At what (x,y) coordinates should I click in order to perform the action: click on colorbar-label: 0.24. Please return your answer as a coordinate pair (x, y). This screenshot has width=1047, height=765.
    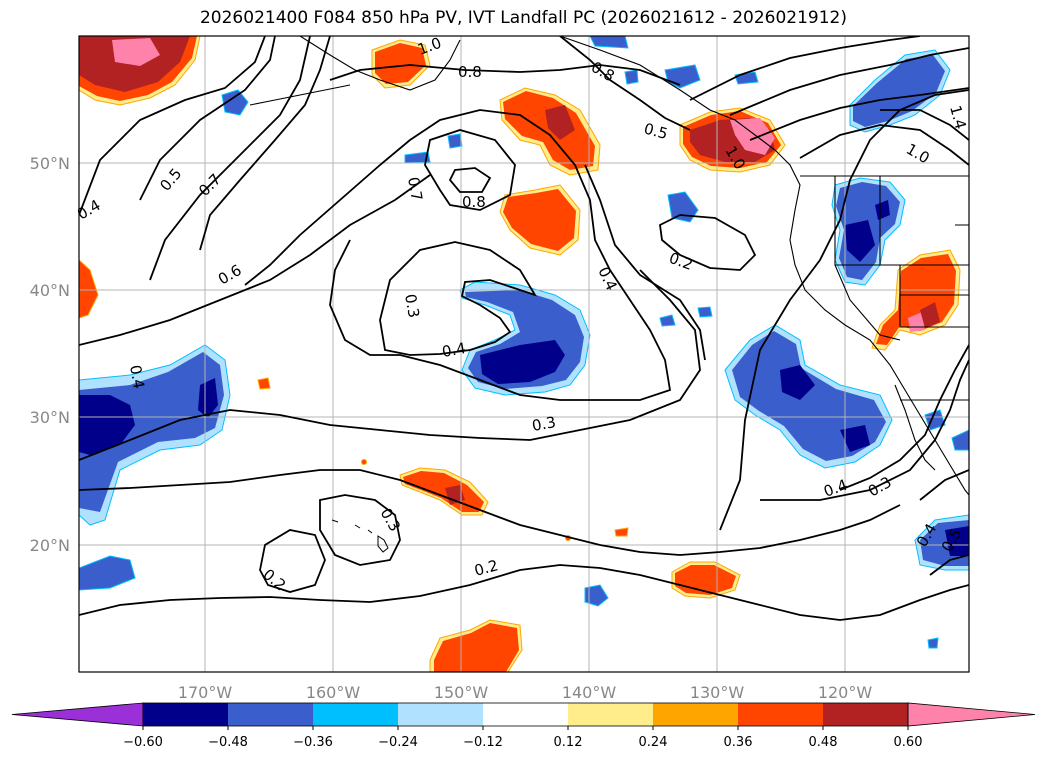
    Looking at the image, I should click on (653, 742).